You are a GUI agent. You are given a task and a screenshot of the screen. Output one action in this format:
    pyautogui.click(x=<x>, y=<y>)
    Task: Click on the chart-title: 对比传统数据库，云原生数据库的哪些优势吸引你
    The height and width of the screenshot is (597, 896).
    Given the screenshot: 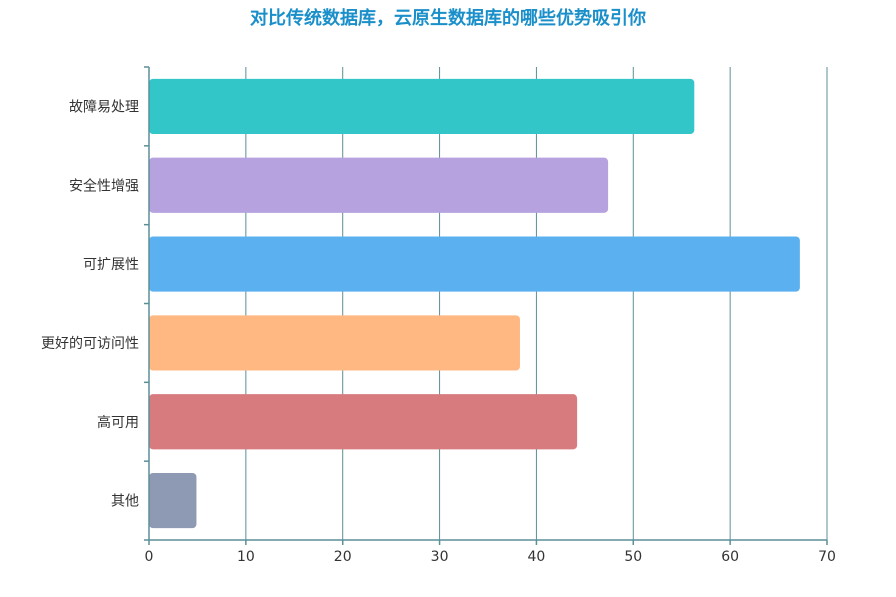 What is the action you would take?
    pyautogui.click(x=448, y=18)
    